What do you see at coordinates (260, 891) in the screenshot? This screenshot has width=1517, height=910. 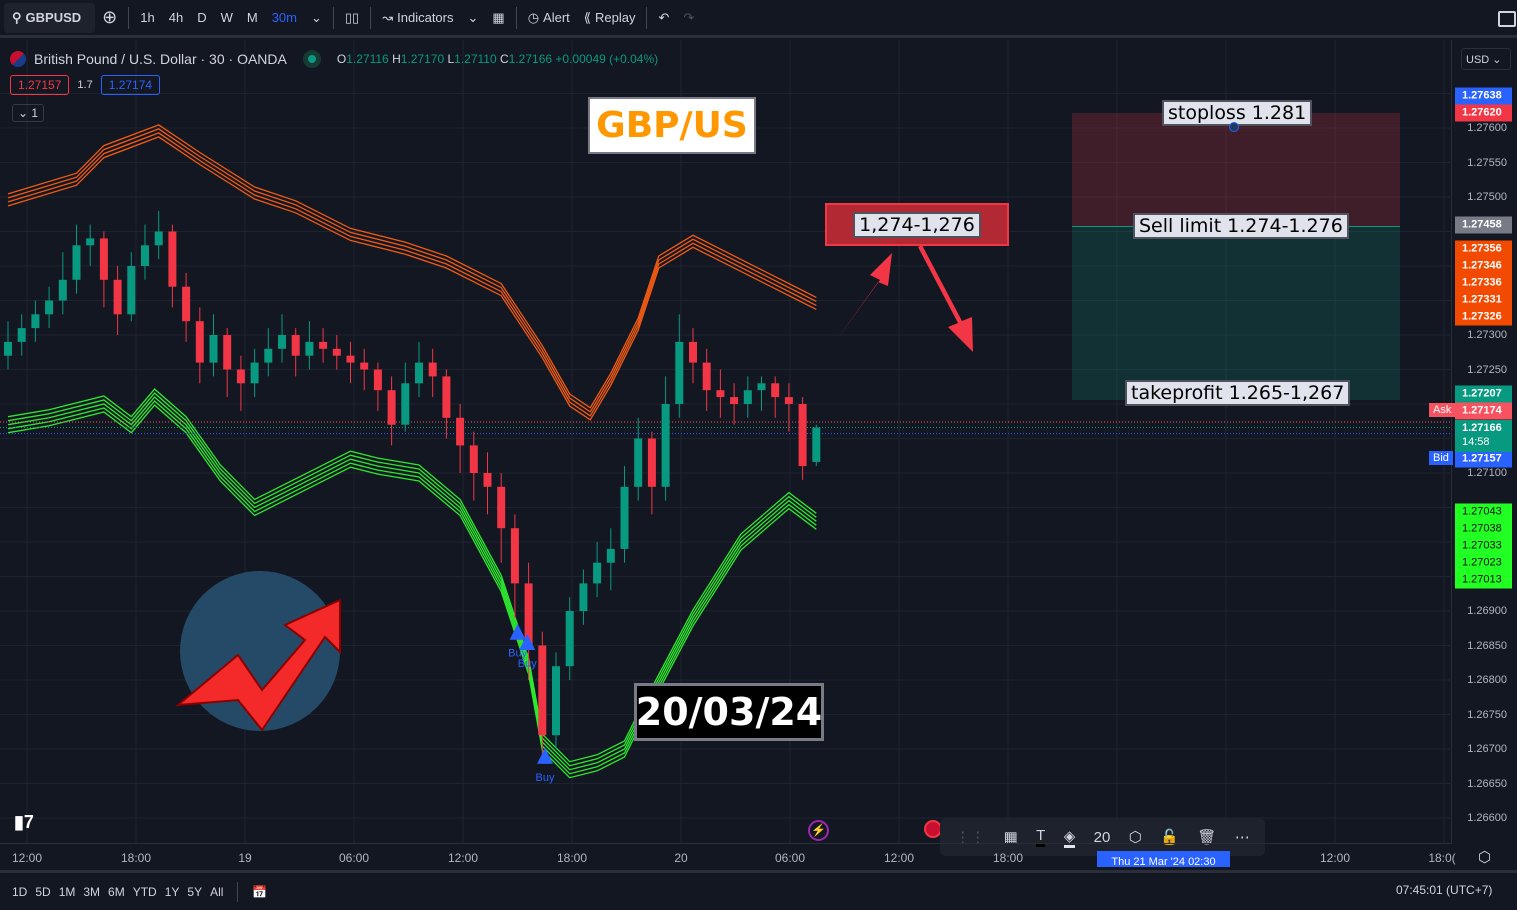 I see `calendar-goto-date-icon: 📅` at bounding box center [260, 891].